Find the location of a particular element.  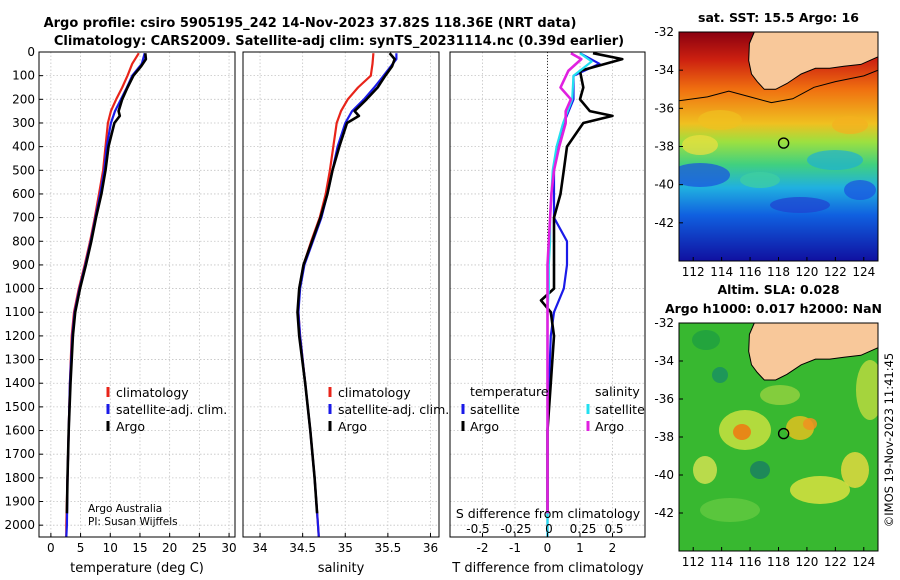

x-tick-label: 34.5 is located at coordinates (302, 548).